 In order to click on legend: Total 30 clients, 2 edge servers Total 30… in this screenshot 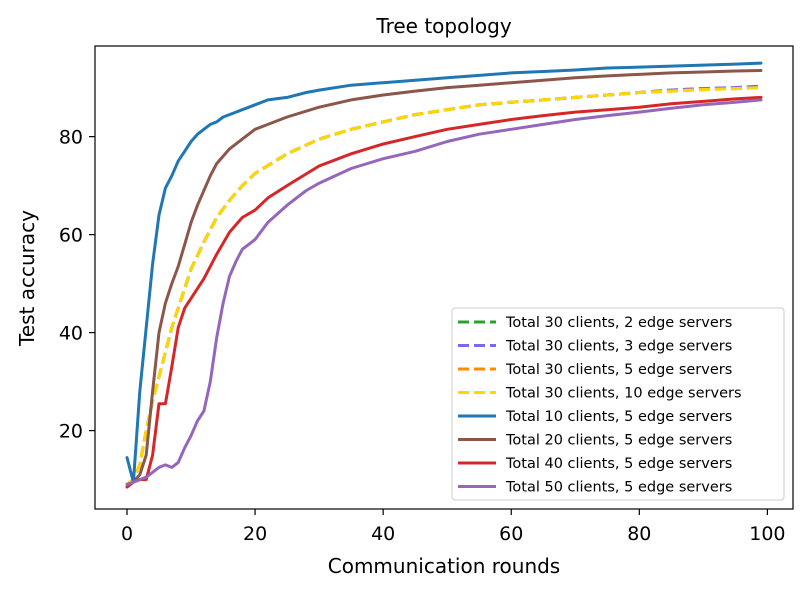, I will do `click(618, 404)`.